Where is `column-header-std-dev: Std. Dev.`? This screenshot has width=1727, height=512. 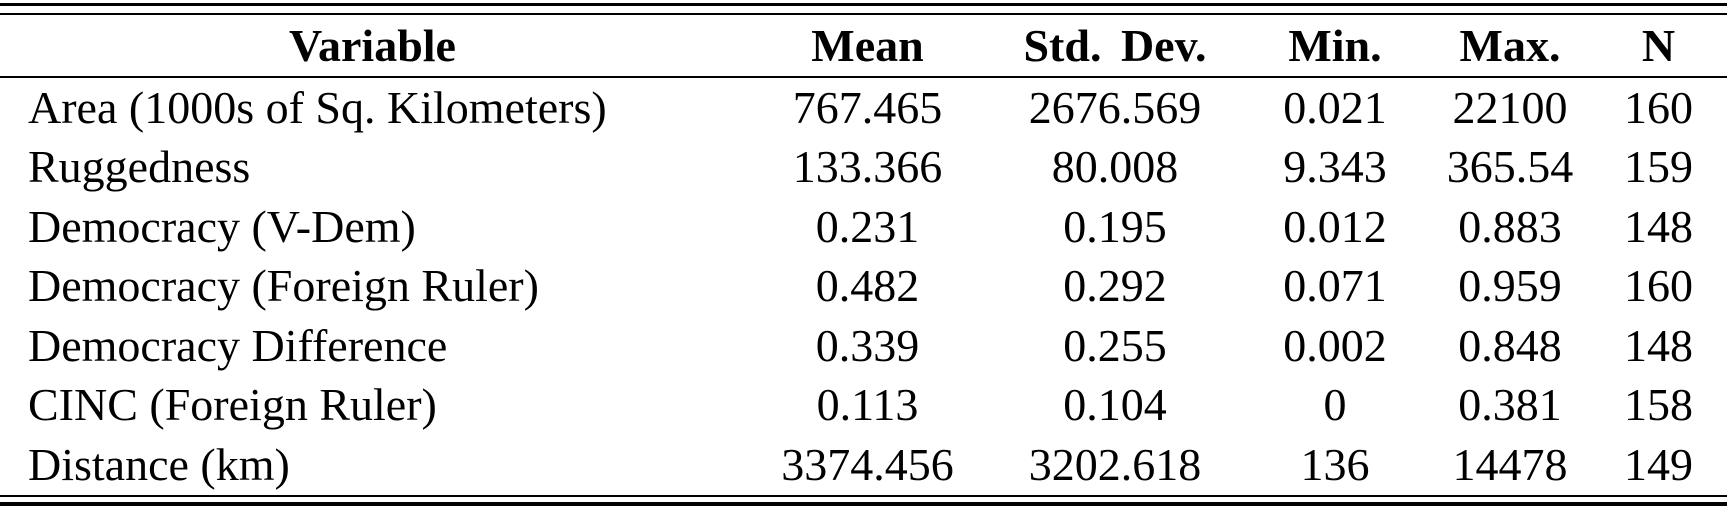
column-header-std-dev: Std. Dev. is located at coordinates (1115, 46).